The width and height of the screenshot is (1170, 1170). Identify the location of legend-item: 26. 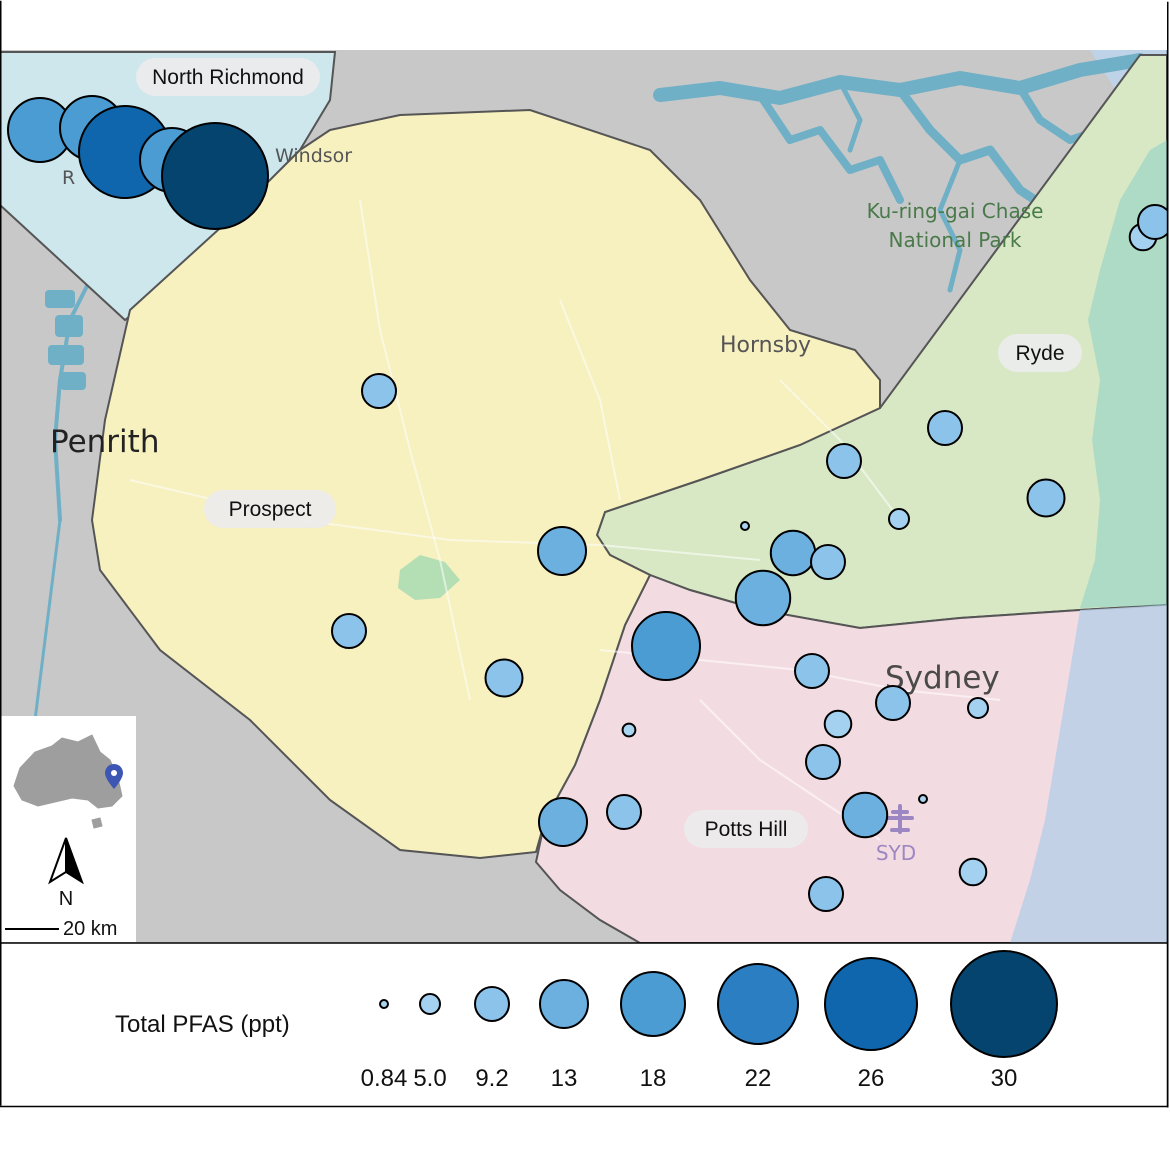
(871, 1024).